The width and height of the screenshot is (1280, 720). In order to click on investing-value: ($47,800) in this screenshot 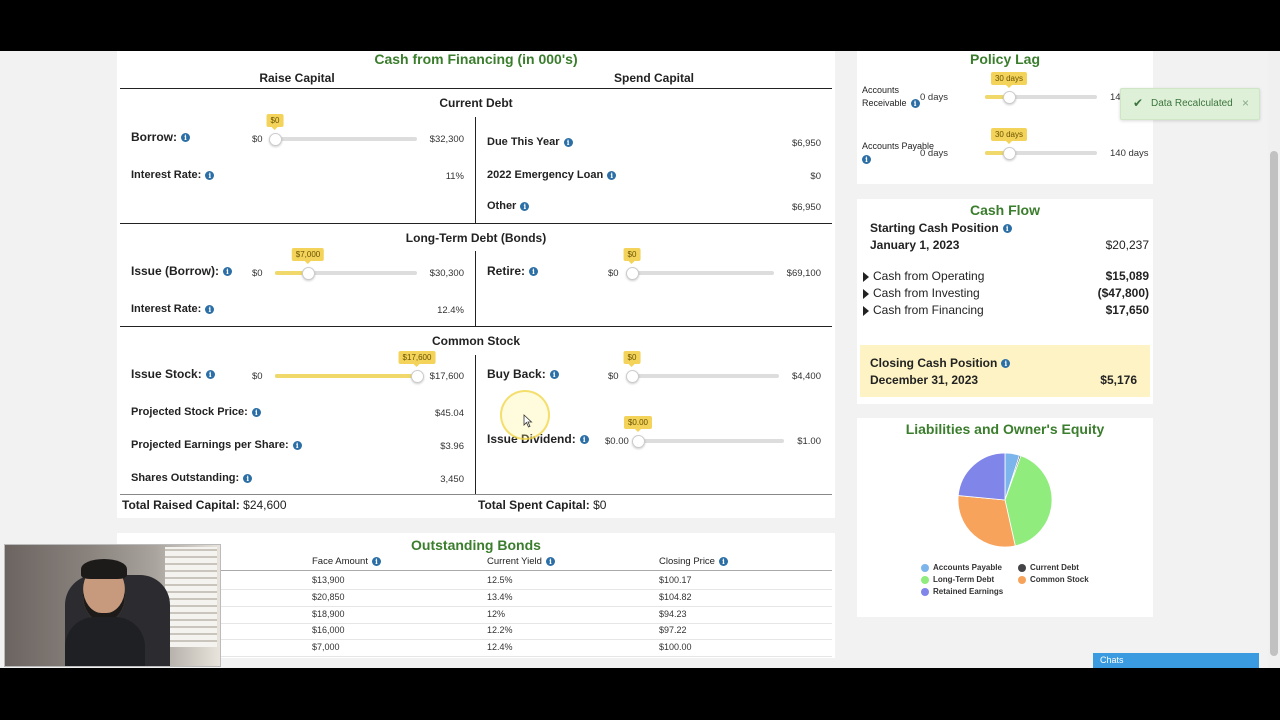, I will do `click(1123, 293)`.